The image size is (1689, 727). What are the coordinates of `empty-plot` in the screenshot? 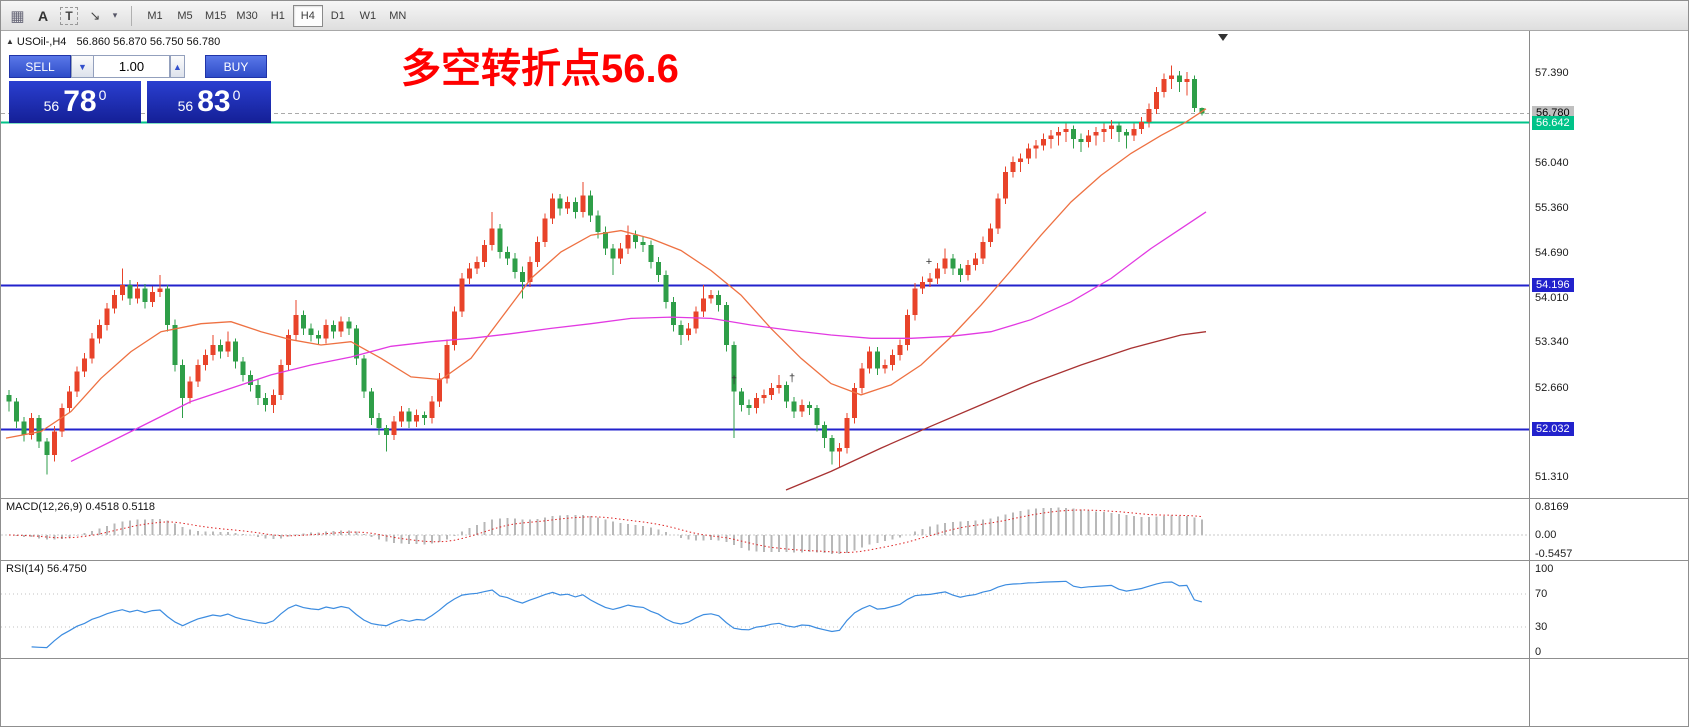 It's located at (765, 692).